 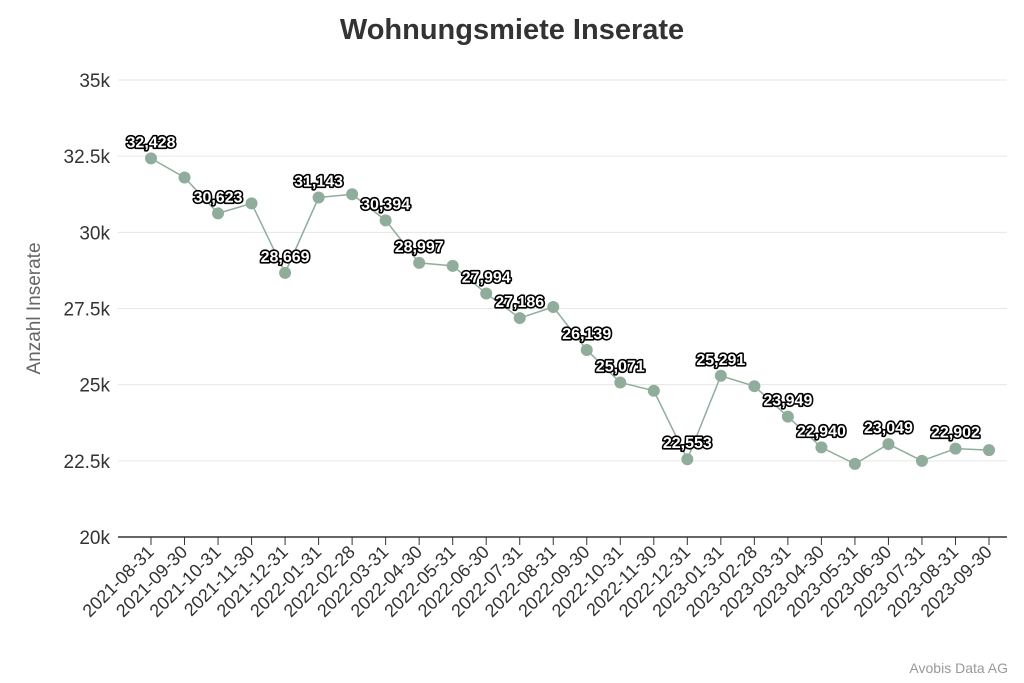 What do you see at coordinates (486, 277) in the screenshot?
I see `data-label: 27,994` at bounding box center [486, 277].